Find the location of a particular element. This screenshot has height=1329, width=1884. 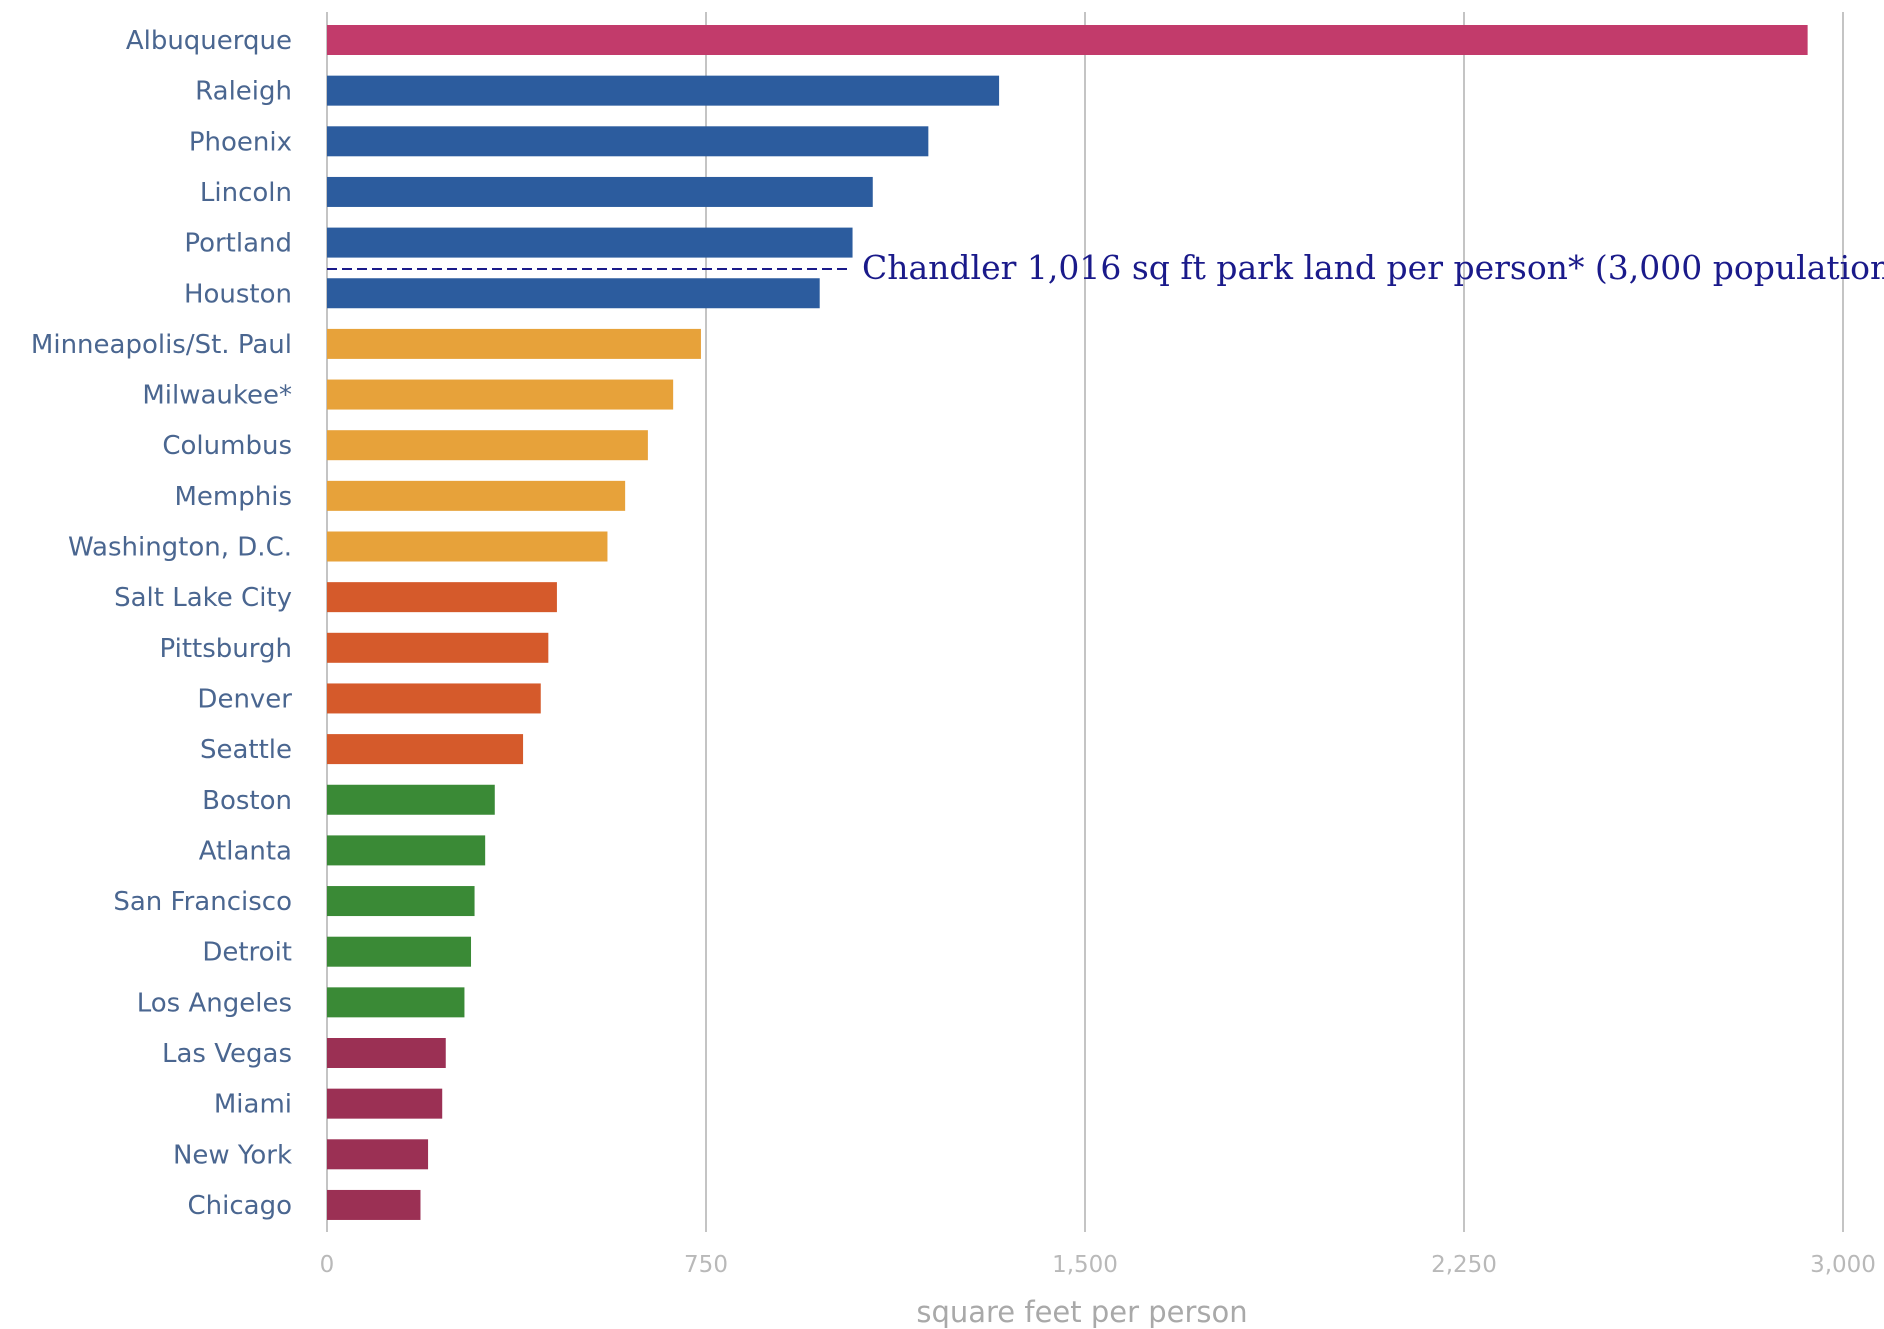

x-axis-ticks: 0 750 1,500 2,250 3,000 is located at coordinates (1098, 1265).